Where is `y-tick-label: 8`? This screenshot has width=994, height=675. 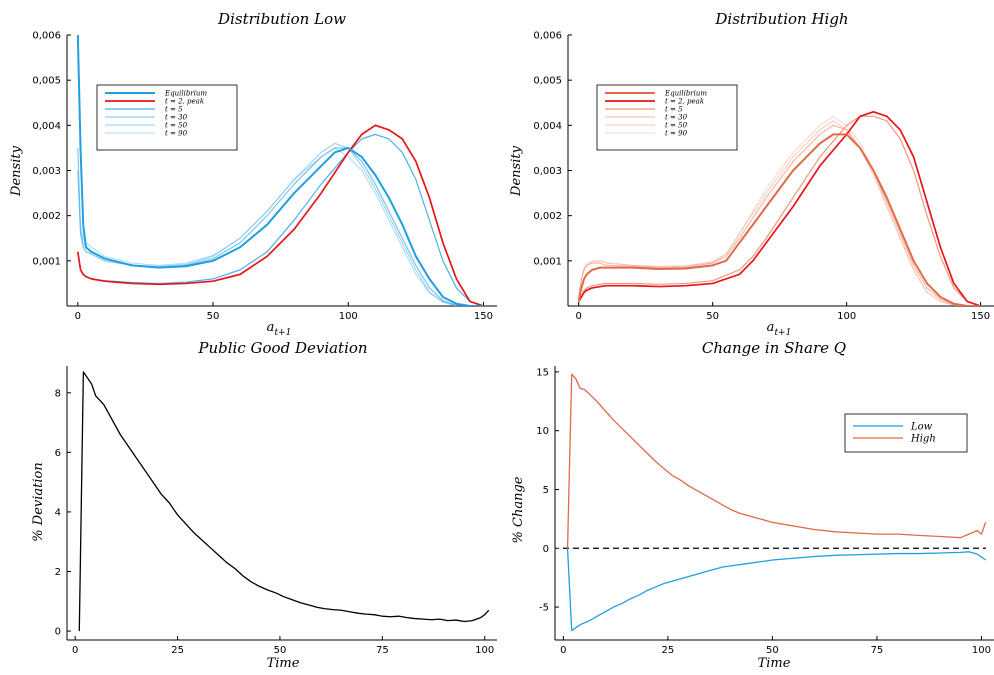
y-tick-label: 8 is located at coordinates (58, 393).